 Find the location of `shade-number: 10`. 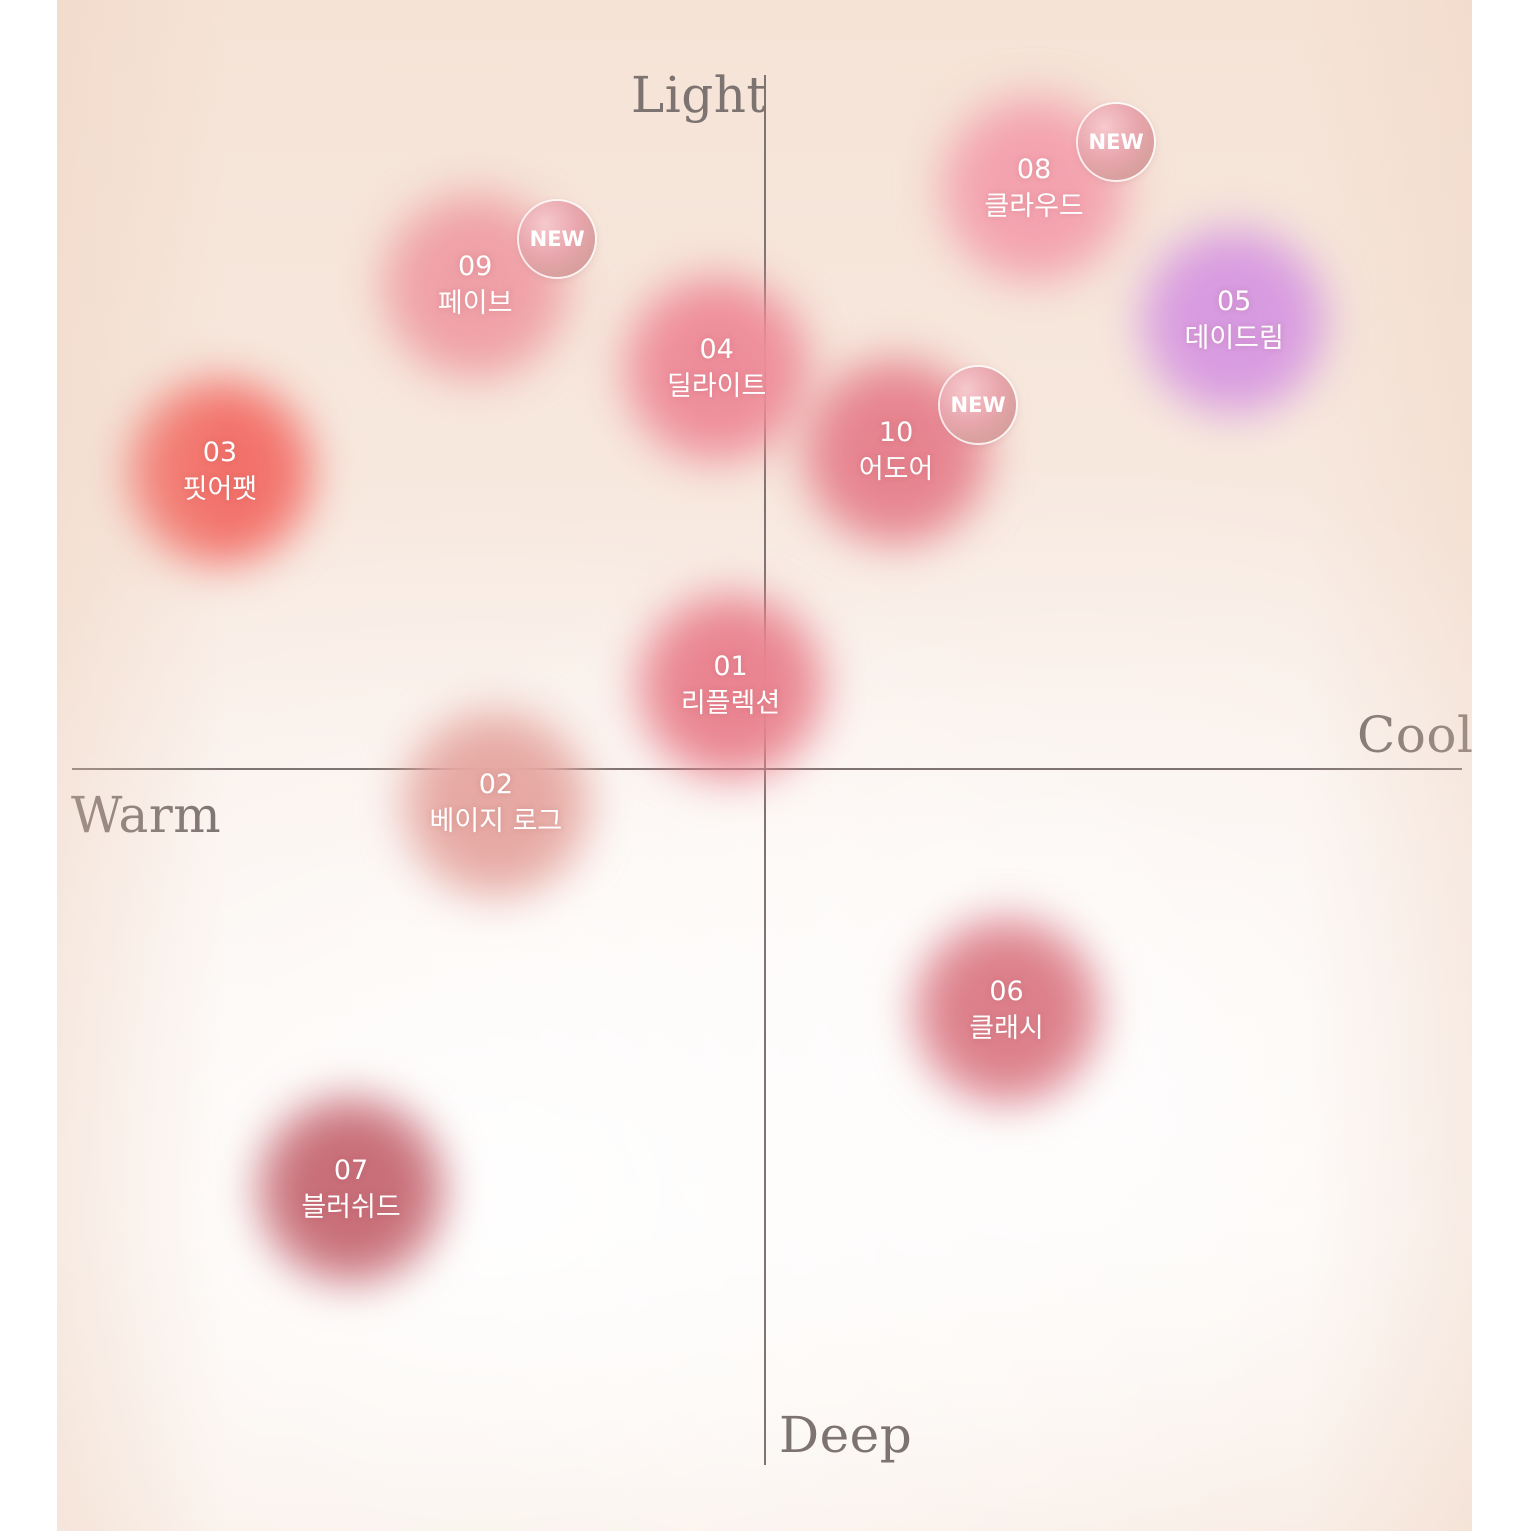

shade-number: 10 is located at coordinates (896, 432).